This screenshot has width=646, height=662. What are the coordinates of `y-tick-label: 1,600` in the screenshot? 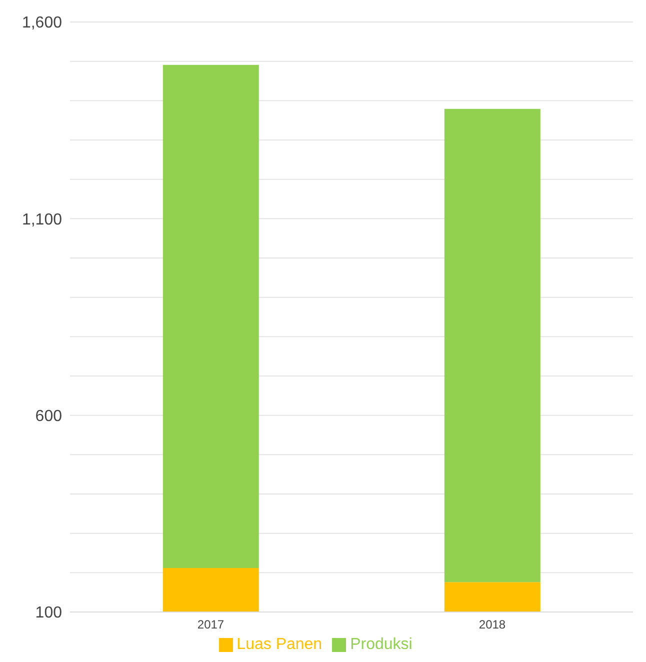 It's located at (42, 23).